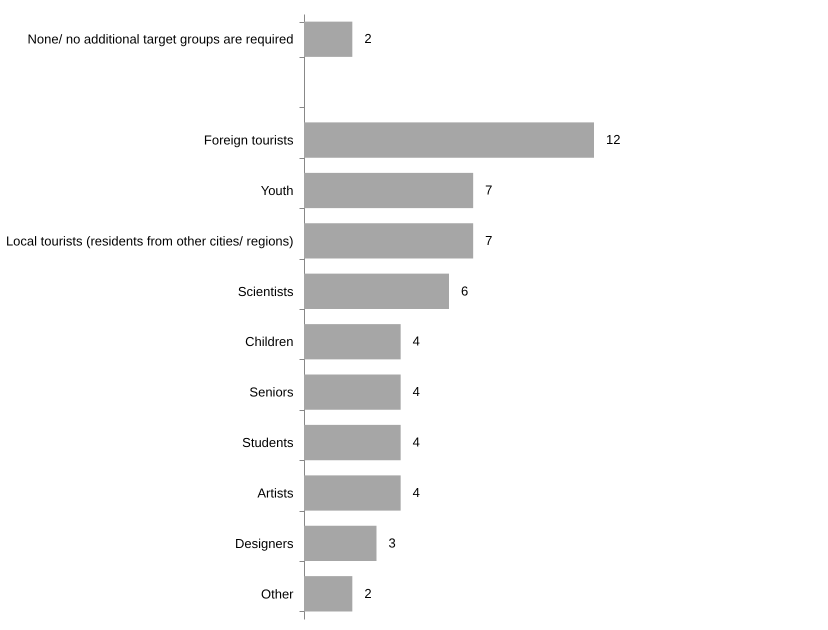  What do you see at coordinates (275, 492) in the screenshot?
I see `y-tick-label: Artists` at bounding box center [275, 492].